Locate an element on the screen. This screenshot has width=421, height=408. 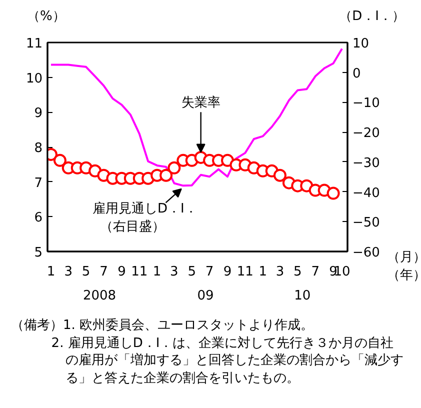
y2-tick-label: −60 is located at coordinates (366, 253).